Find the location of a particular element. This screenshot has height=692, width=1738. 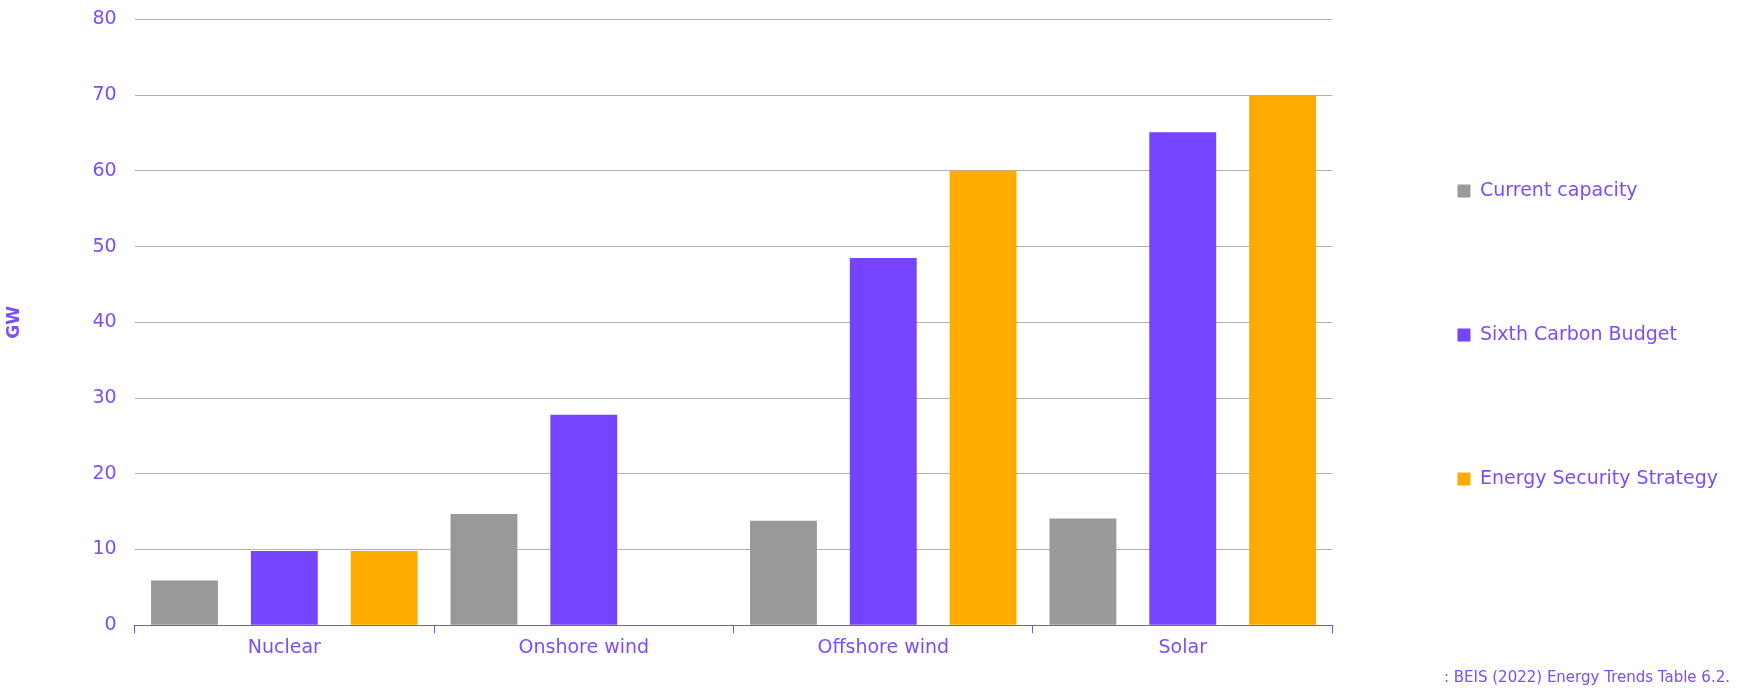

y-tick-label: 50 is located at coordinates (104, 244).